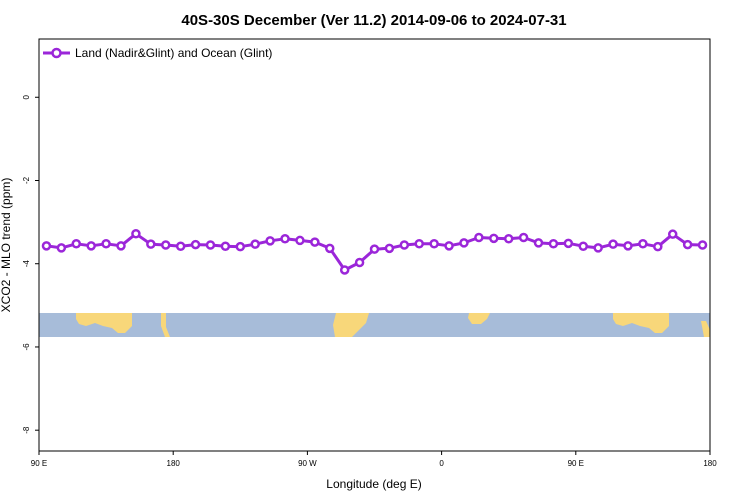  I want to click on legend-marker-swatch, so click(56, 53).